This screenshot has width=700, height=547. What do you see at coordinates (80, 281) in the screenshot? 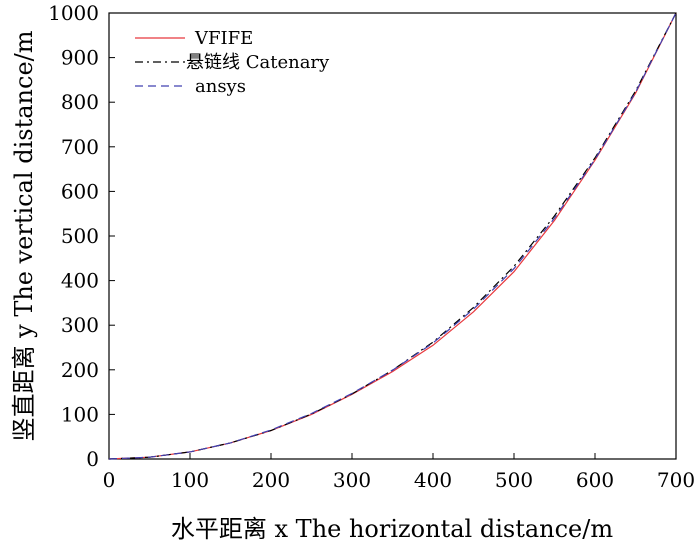
I see `y-tick-label: 400` at bounding box center [80, 281].